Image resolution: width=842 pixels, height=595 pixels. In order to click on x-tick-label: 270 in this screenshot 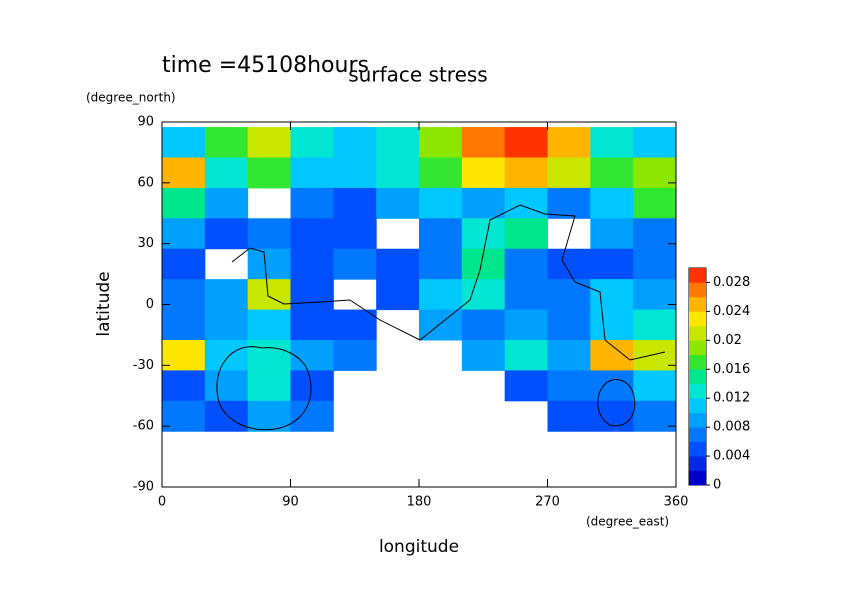, I will do `click(547, 502)`.